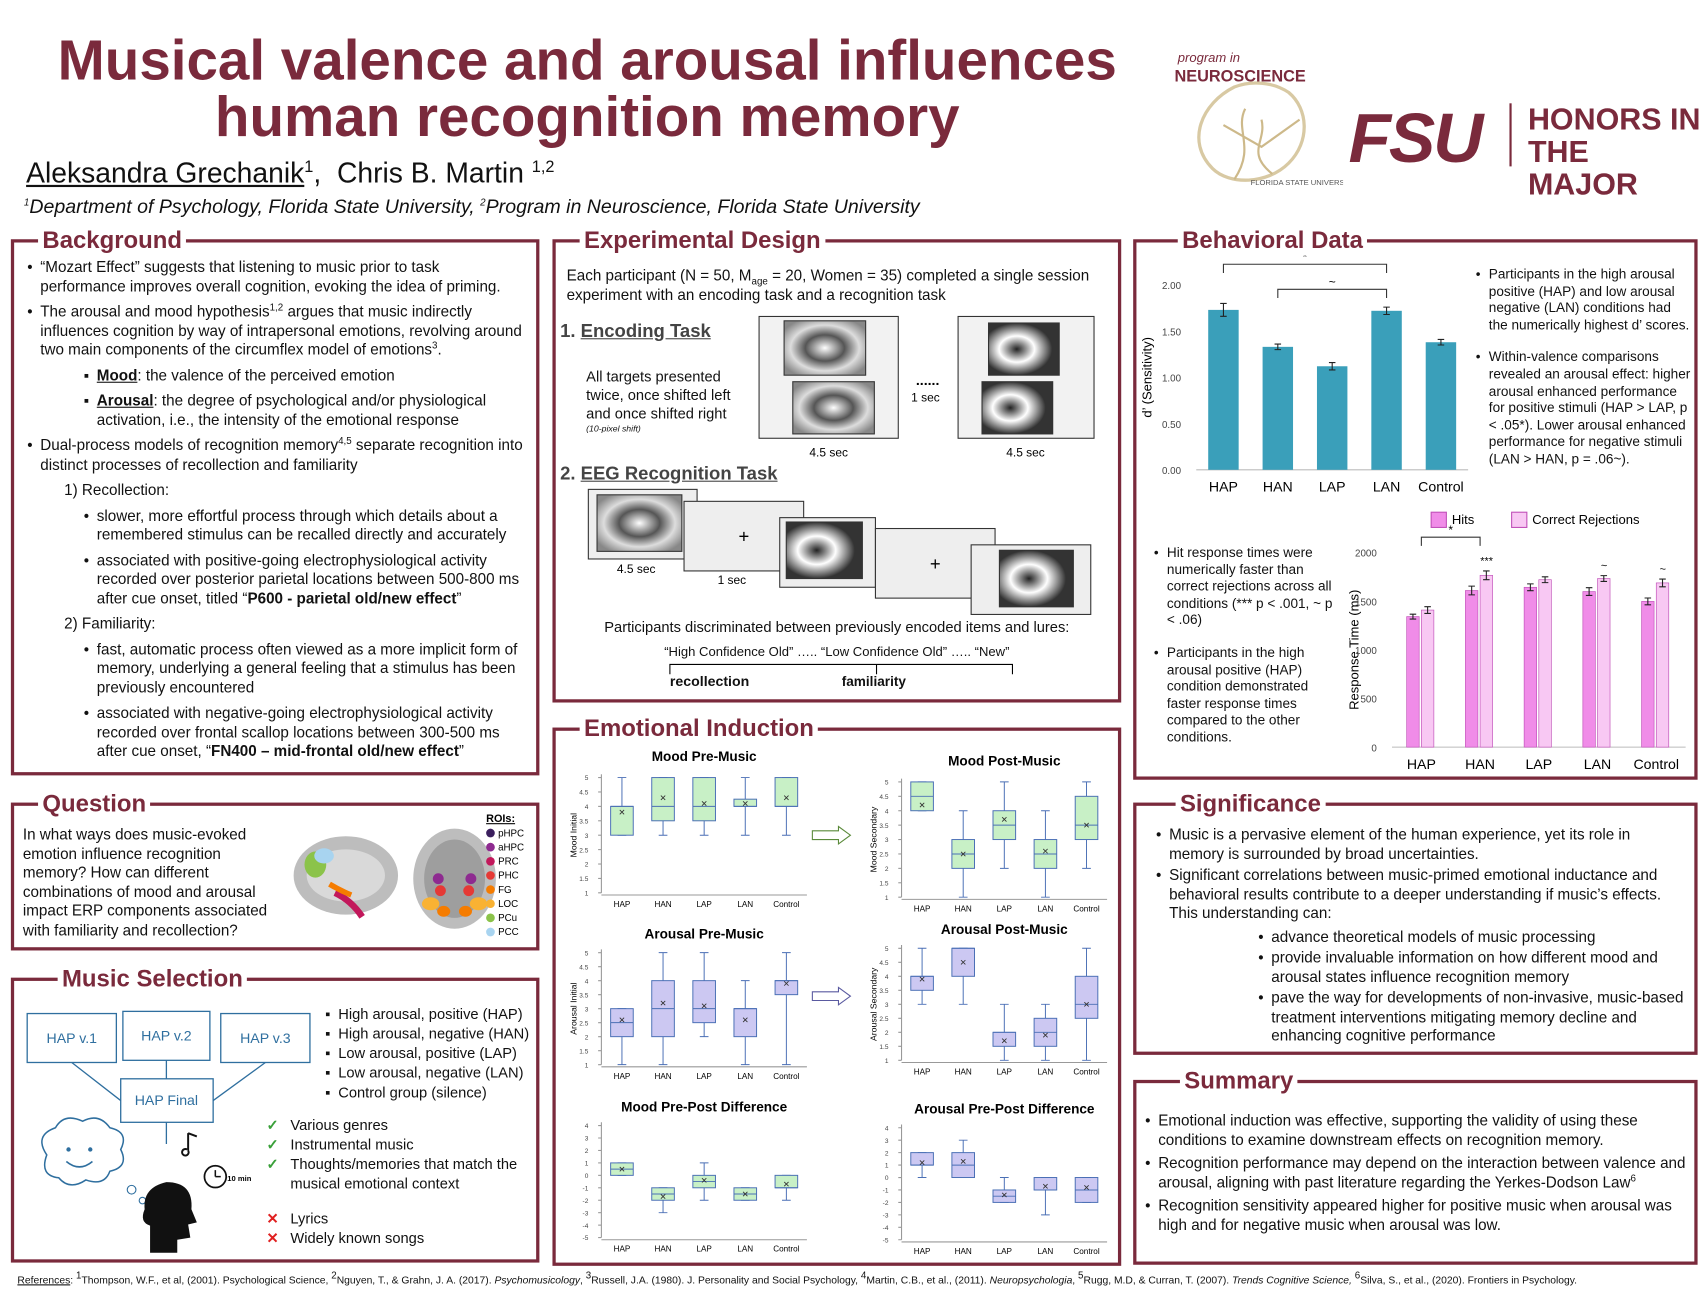 This screenshot has width=1706, height=1316. What do you see at coordinates (1519, 519) in the screenshot?
I see `legend-swatch` at bounding box center [1519, 519].